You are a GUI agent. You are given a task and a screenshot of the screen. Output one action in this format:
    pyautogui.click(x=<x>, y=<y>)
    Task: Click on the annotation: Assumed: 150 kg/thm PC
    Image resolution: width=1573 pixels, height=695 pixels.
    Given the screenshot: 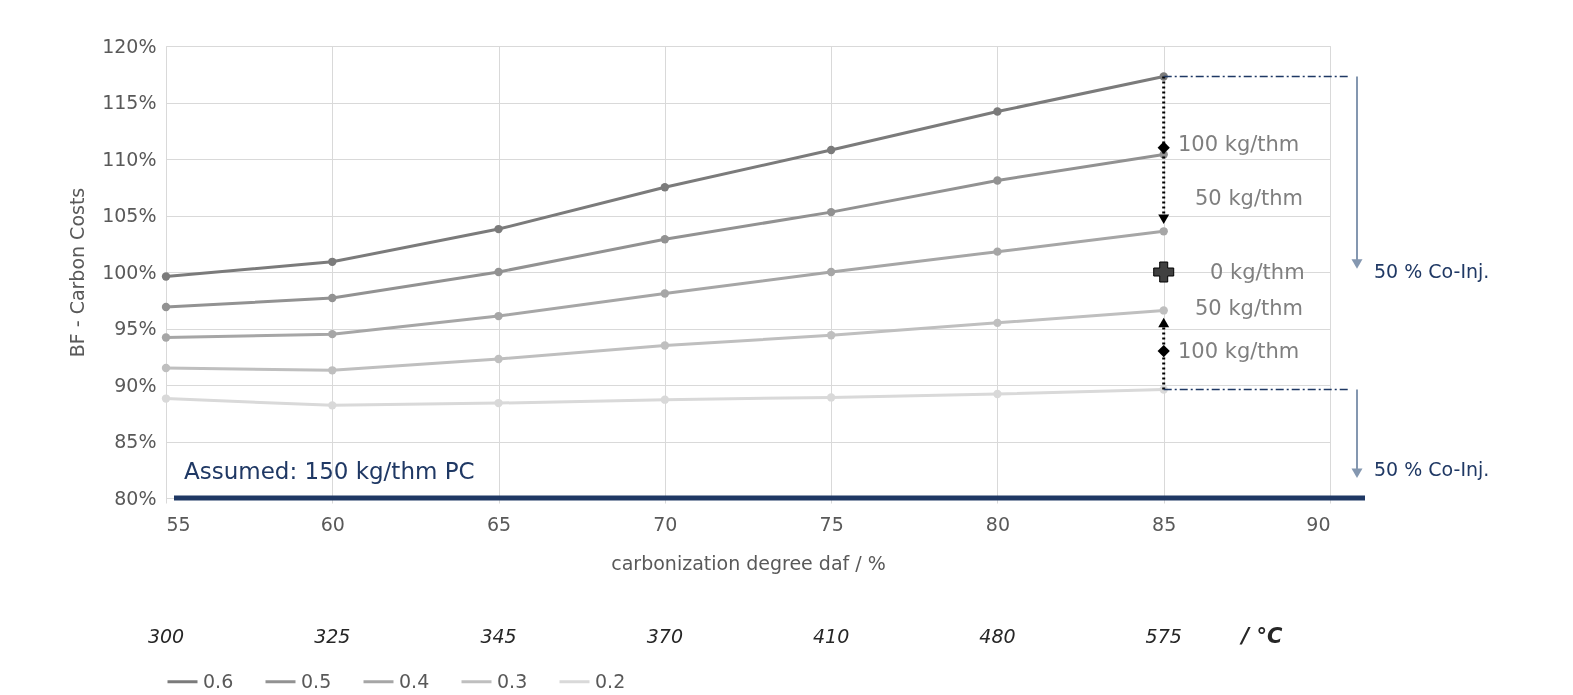 What is the action you would take?
    pyautogui.click(x=329, y=471)
    